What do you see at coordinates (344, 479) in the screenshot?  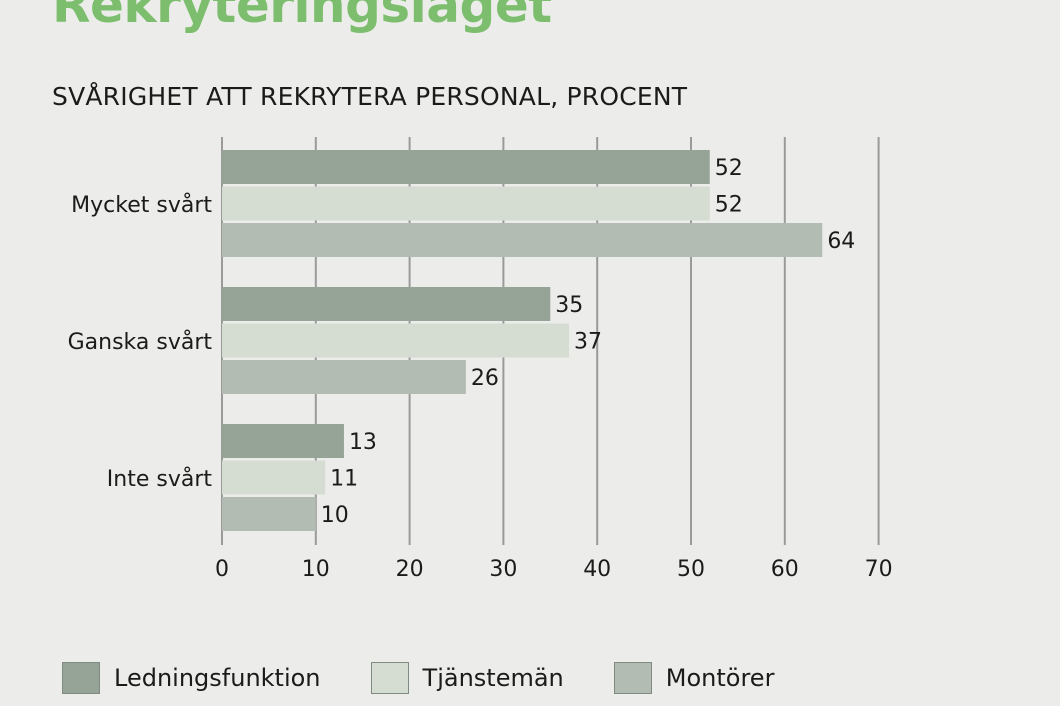 I see `data-label: 11` at bounding box center [344, 479].